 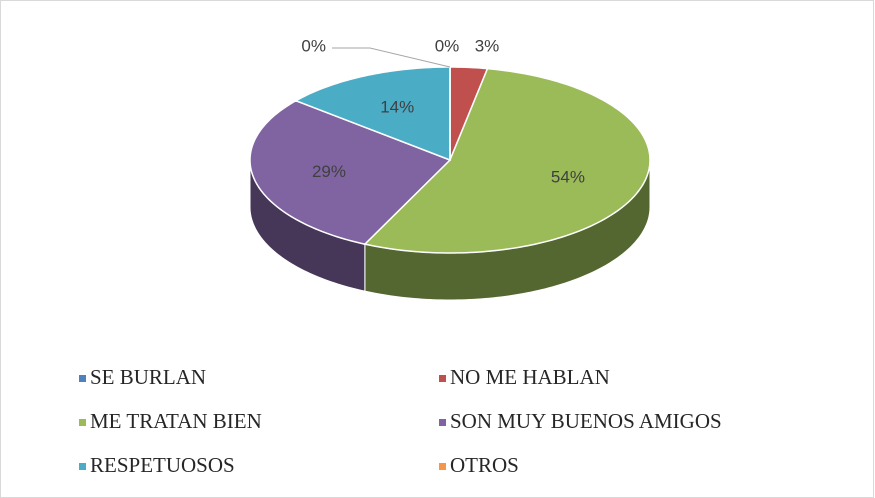 What do you see at coordinates (568, 176) in the screenshot?
I see `data-label: 54%` at bounding box center [568, 176].